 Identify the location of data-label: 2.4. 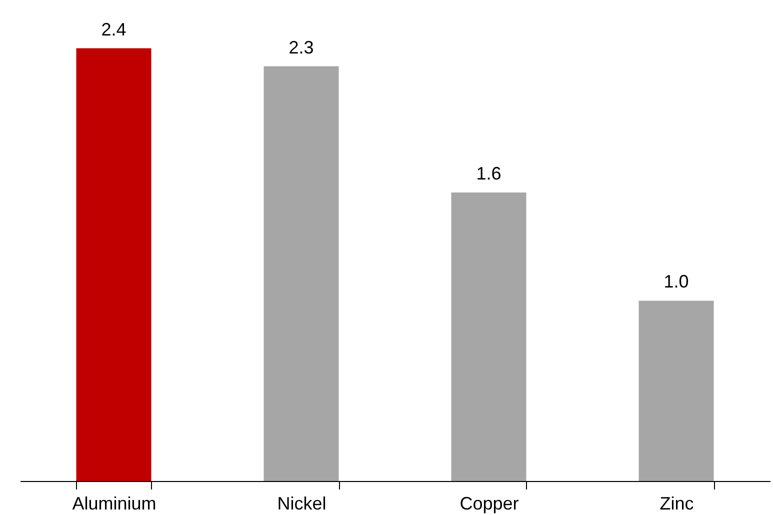
(113, 29).